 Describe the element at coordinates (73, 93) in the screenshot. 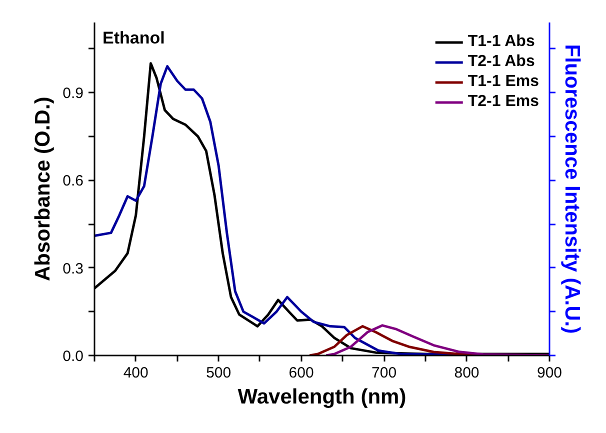

I see `y-tick-label: 0.9` at that location.